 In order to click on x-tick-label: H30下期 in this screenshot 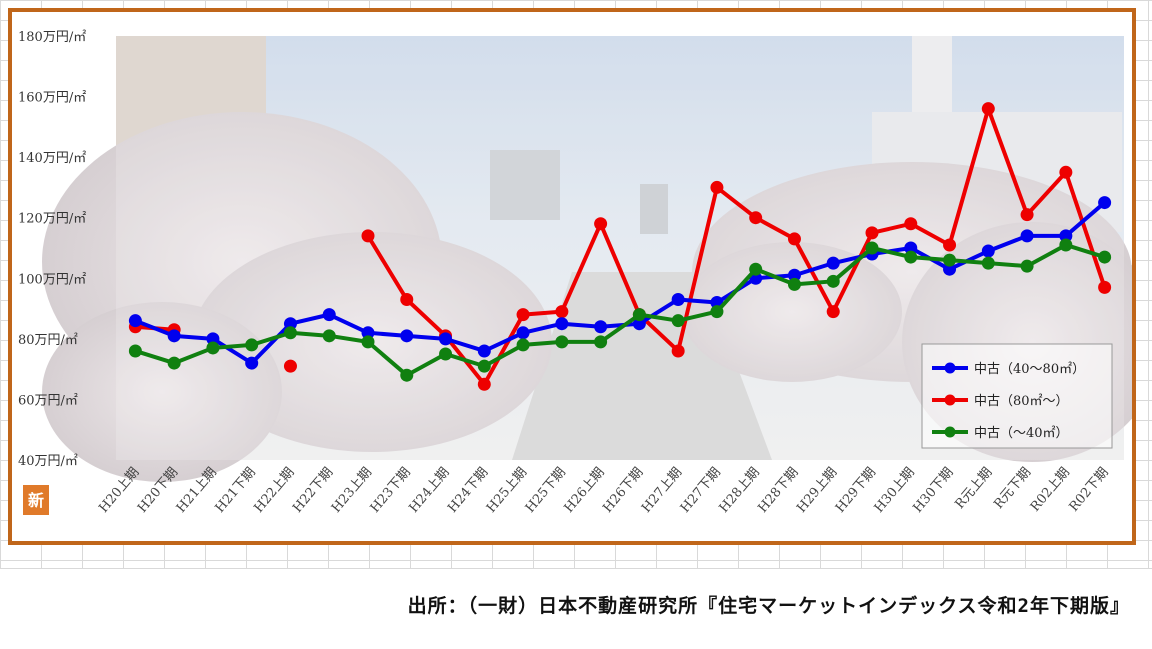, I will do `click(933, 490)`.